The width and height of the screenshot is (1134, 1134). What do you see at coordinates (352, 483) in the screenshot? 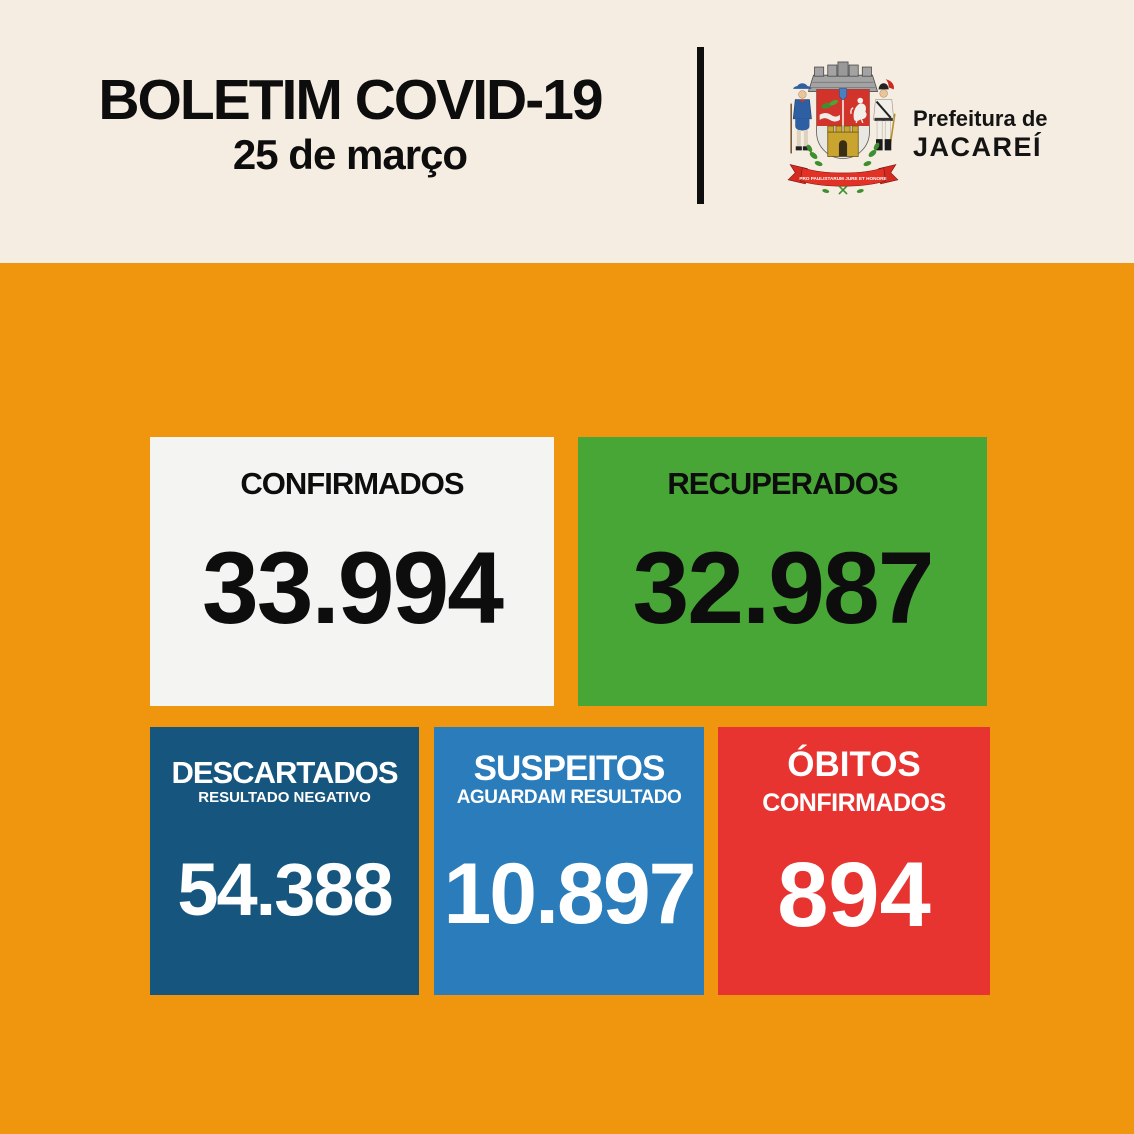
I see `card-confirmados-label: CONFIRMADOS` at bounding box center [352, 483].